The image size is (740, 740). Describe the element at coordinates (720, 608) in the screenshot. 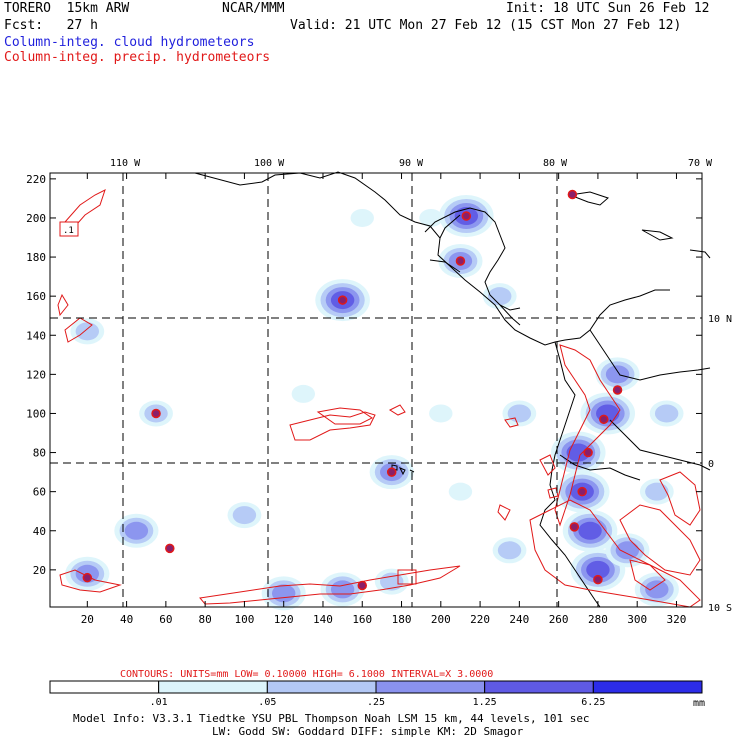

I see `lat-label-10s: 10 S` at that location.